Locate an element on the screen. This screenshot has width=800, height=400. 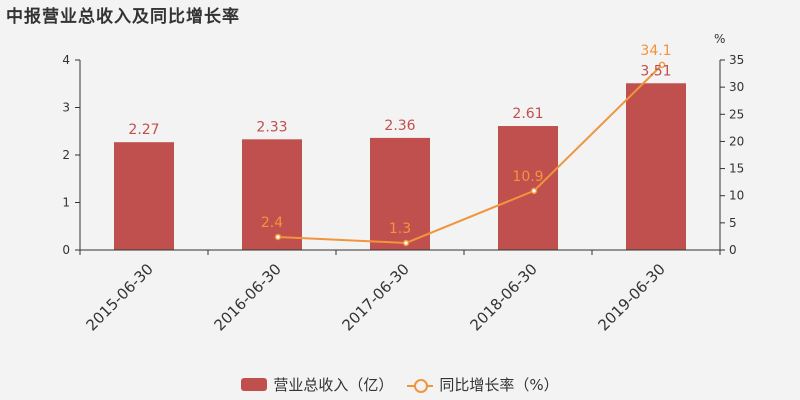
legend-swatch-bar is located at coordinates (254, 384).